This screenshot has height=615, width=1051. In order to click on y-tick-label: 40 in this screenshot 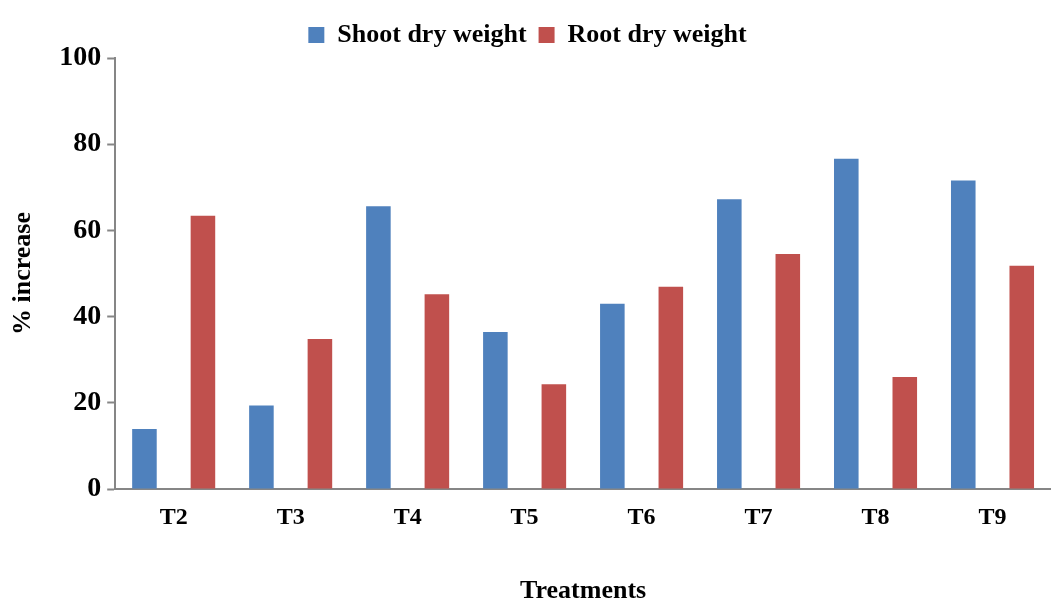, I will do `click(87, 314)`.